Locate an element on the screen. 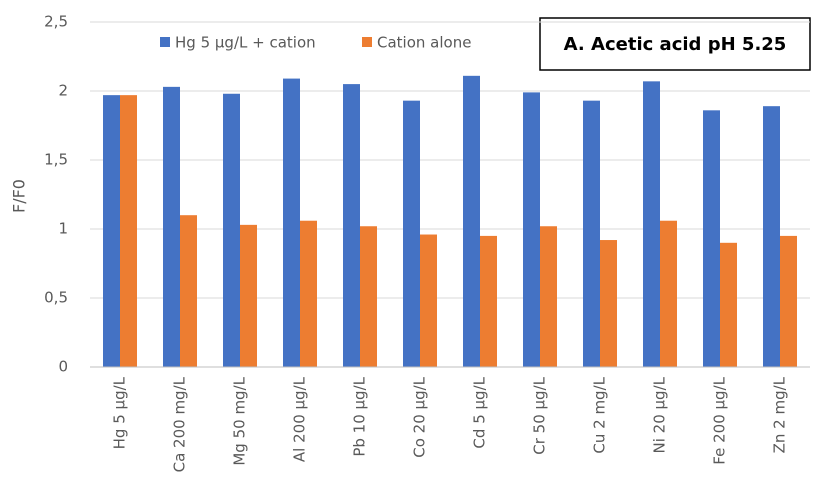 The width and height of the screenshot is (815, 488). y-tick-label: 2 is located at coordinates (63, 91).